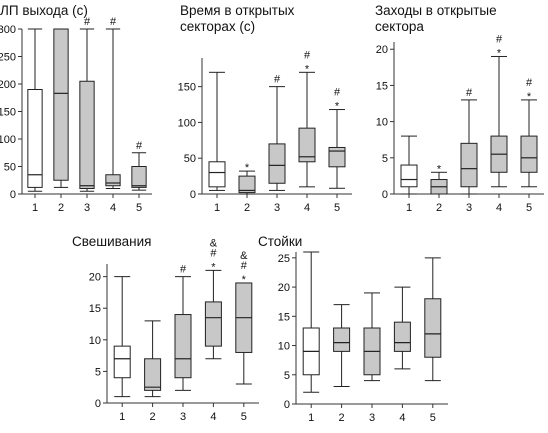 Image resolution: width=548 pixels, height=433 pixels. What do you see at coordinates (214, 243) in the screenshot?
I see `significance-mark: &` at bounding box center [214, 243].